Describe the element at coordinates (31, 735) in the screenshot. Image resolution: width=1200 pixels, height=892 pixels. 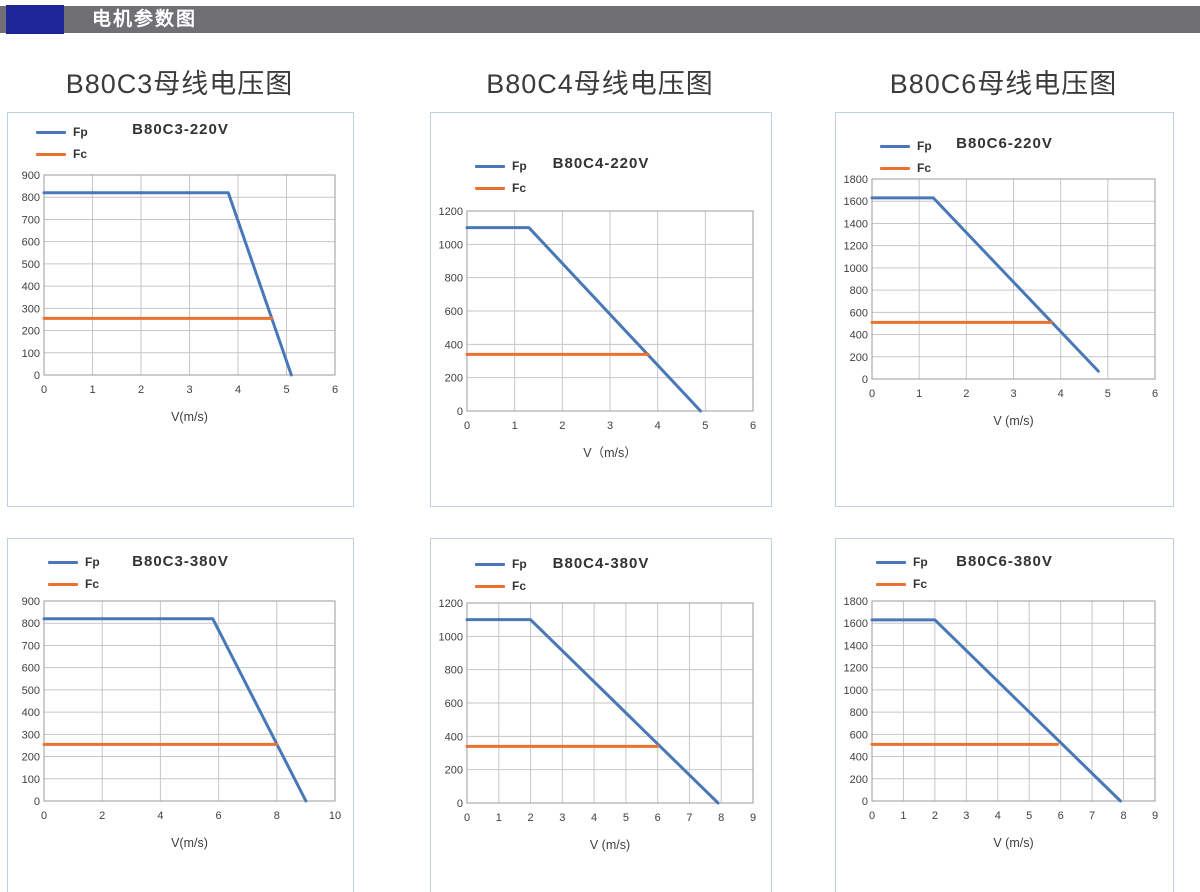
I see `svg-text: 300` at that location.